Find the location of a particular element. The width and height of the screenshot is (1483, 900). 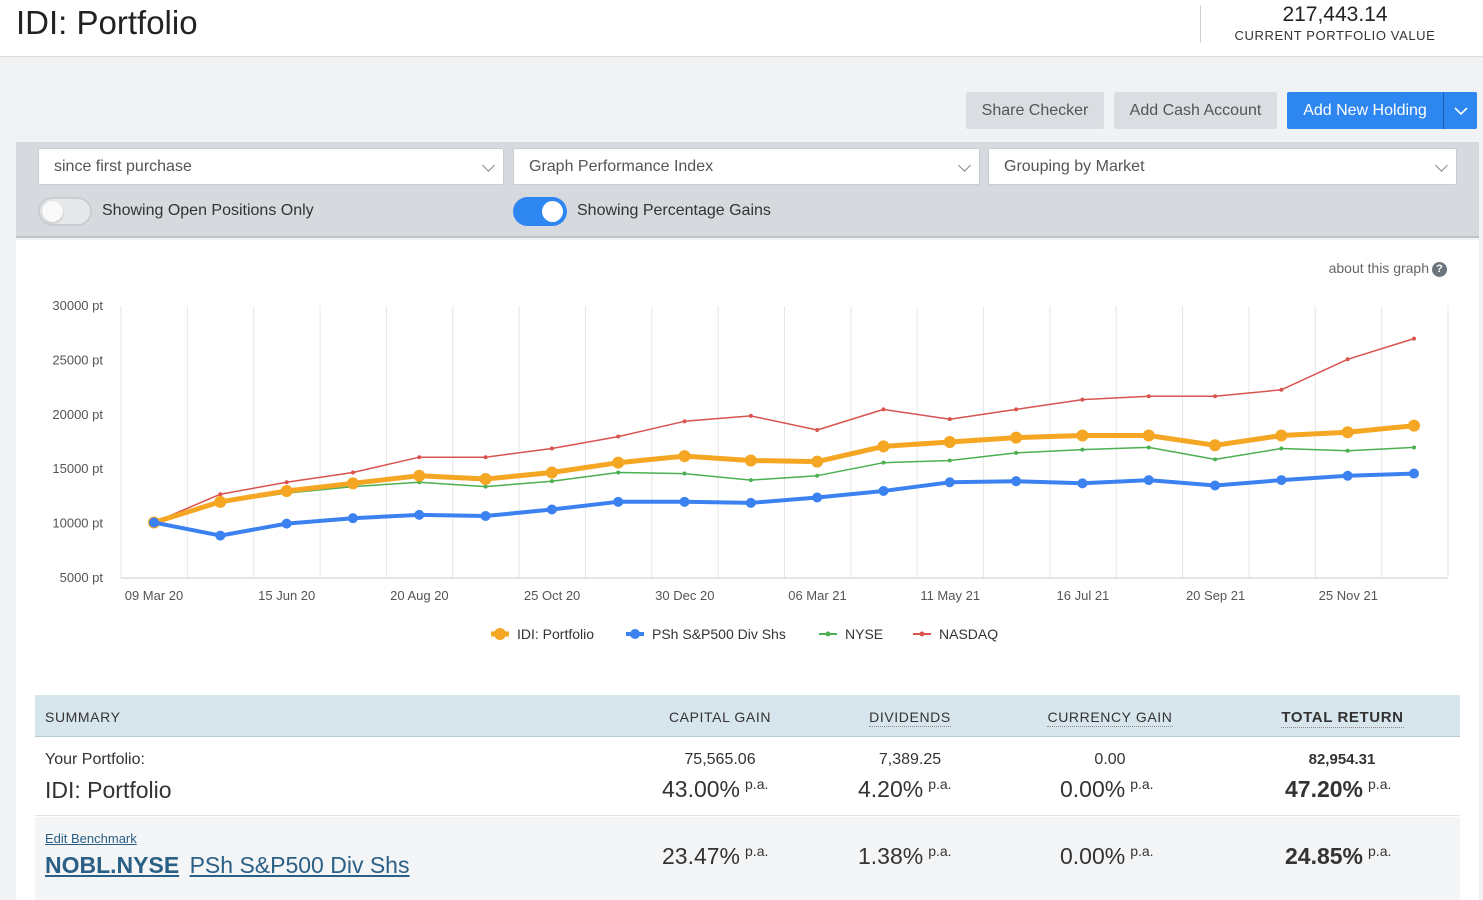

dividends-pct-value: 4.20% is located at coordinates (891, 789).